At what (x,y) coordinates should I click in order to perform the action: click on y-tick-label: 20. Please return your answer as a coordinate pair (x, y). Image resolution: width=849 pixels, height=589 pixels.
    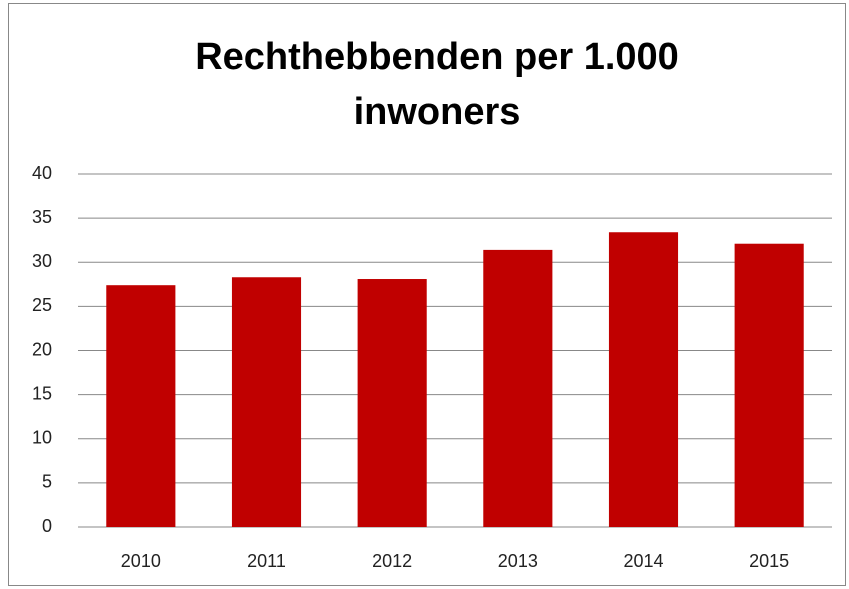
    Looking at the image, I should click on (42, 349).